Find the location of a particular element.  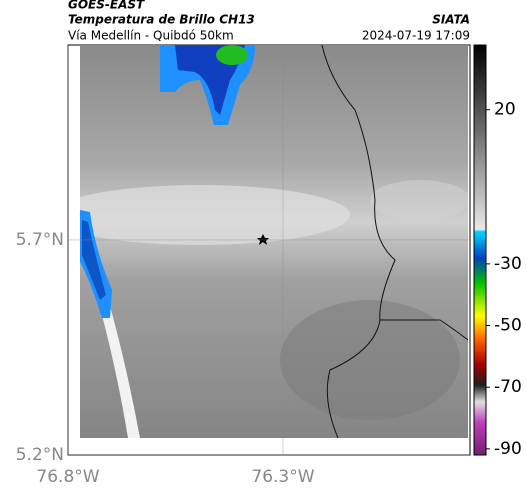

agency: SIATA is located at coordinates (451, 20).